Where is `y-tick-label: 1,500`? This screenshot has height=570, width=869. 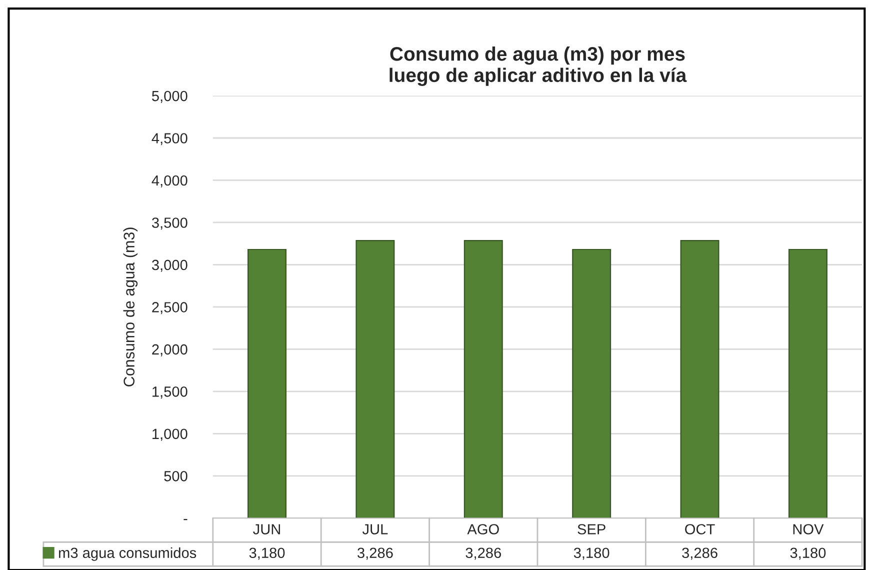
y-tick-label: 1,500 is located at coordinates (170, 392).